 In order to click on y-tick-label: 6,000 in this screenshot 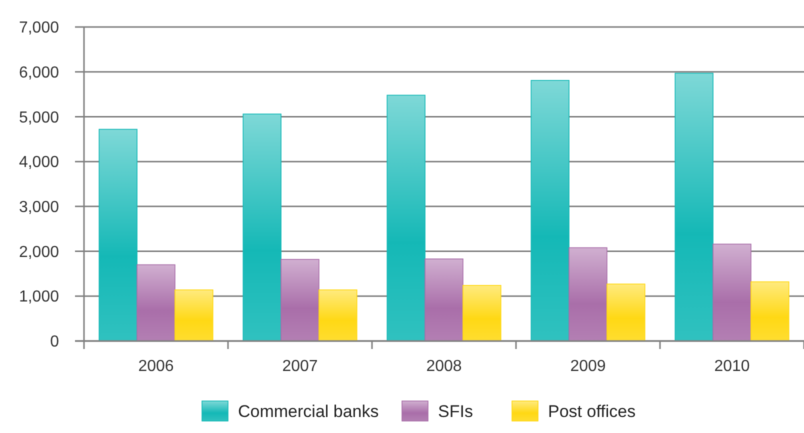, I will do `click(39, 73)`.